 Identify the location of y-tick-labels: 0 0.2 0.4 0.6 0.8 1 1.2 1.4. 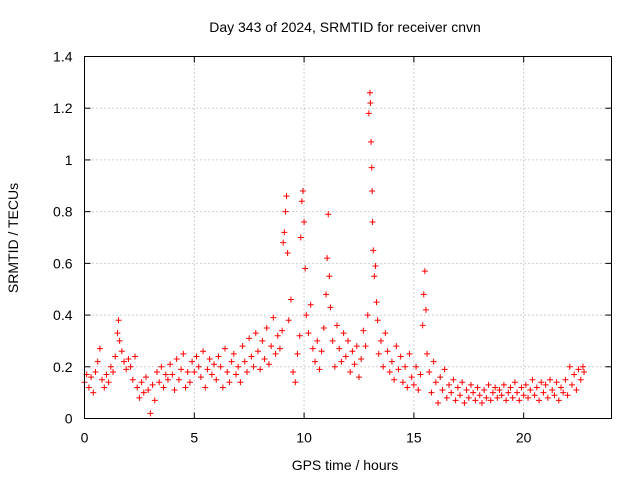
(63, 238).